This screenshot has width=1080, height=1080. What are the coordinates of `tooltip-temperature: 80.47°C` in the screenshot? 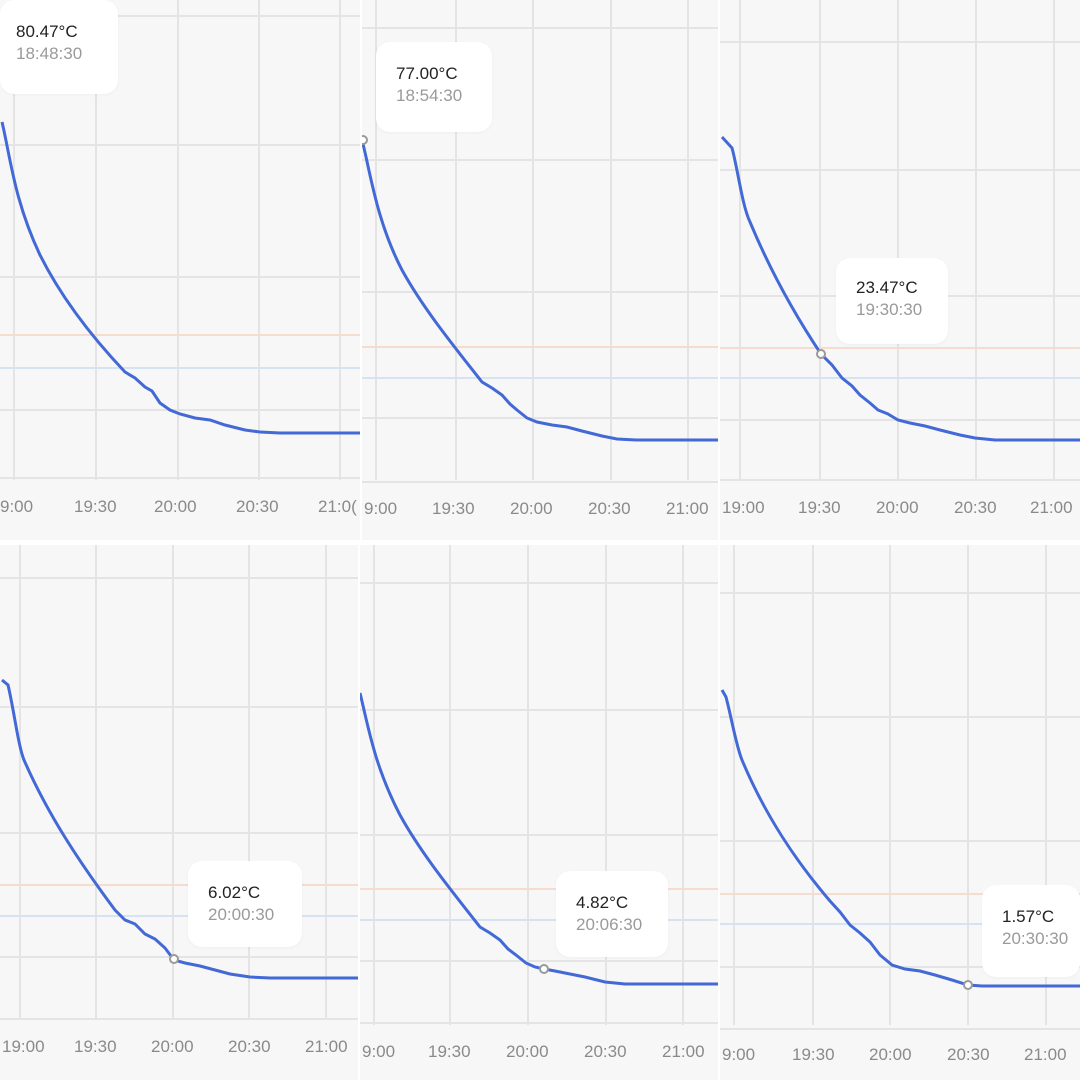 It's located at (47, 31).